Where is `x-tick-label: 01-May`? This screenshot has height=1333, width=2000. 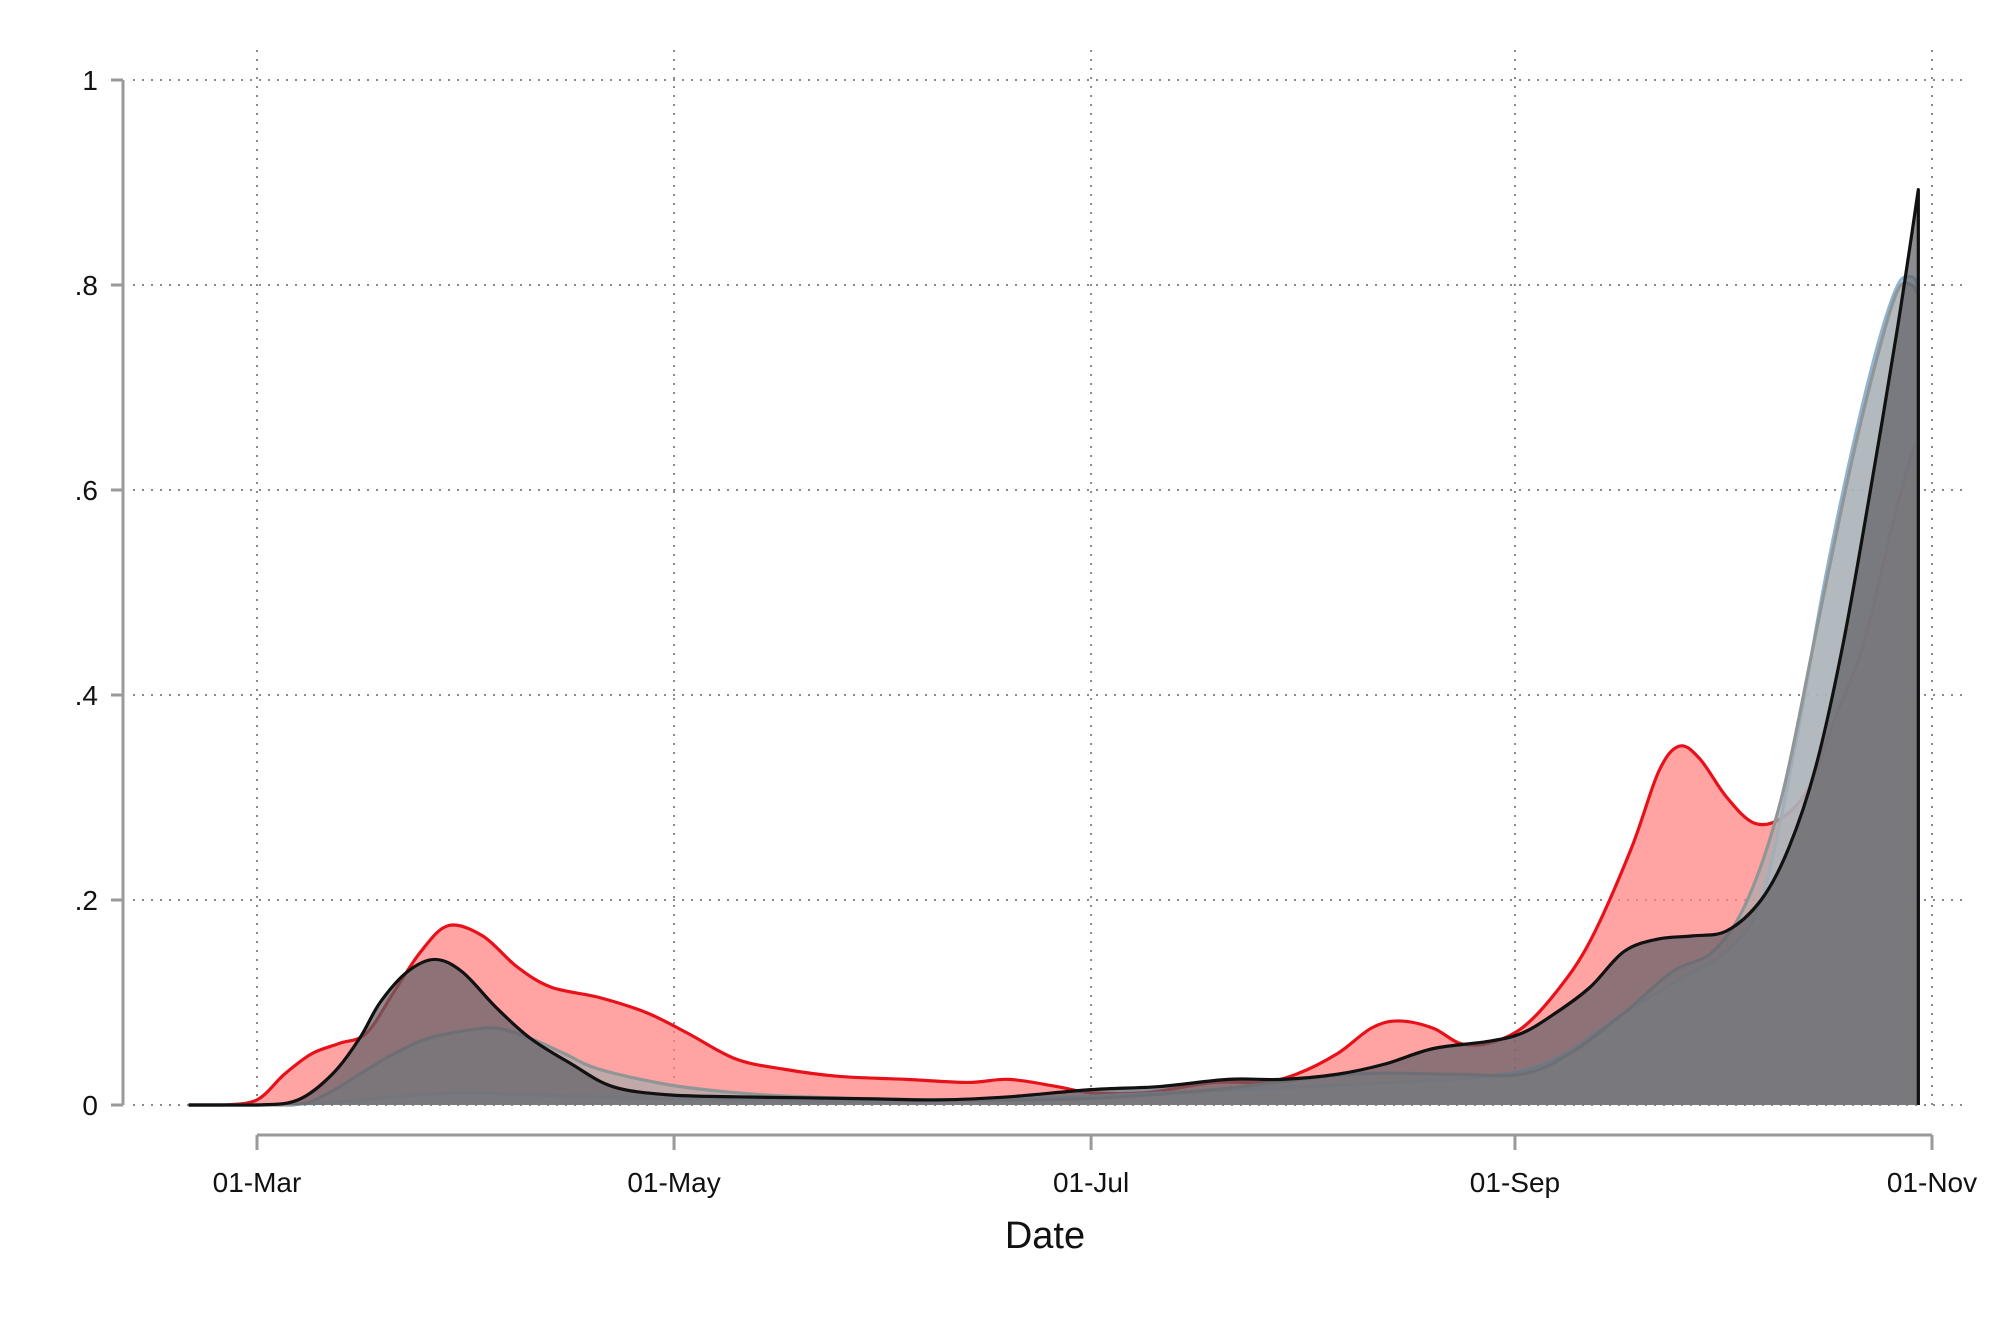
x-tick-label: 01-May is located at coordinates (673, 1182).